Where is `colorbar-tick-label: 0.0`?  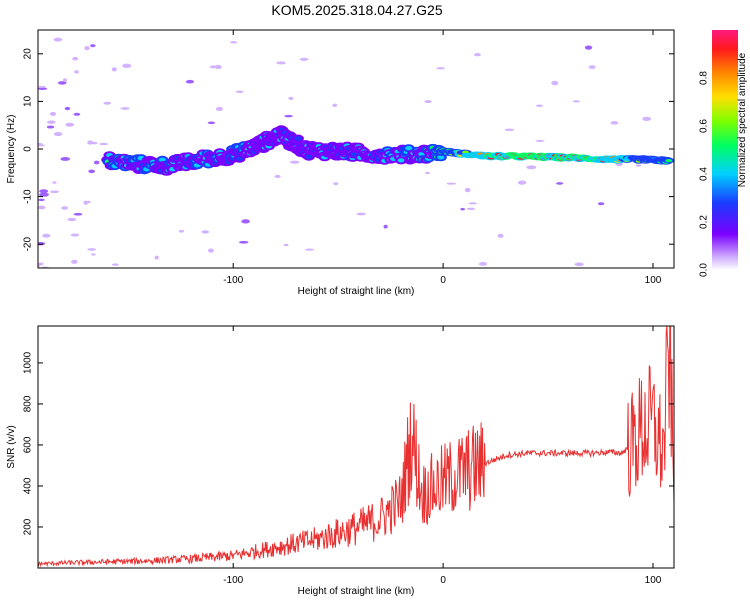
colorbar-tick-label: 0.0 is located at coordinates (704, 270).